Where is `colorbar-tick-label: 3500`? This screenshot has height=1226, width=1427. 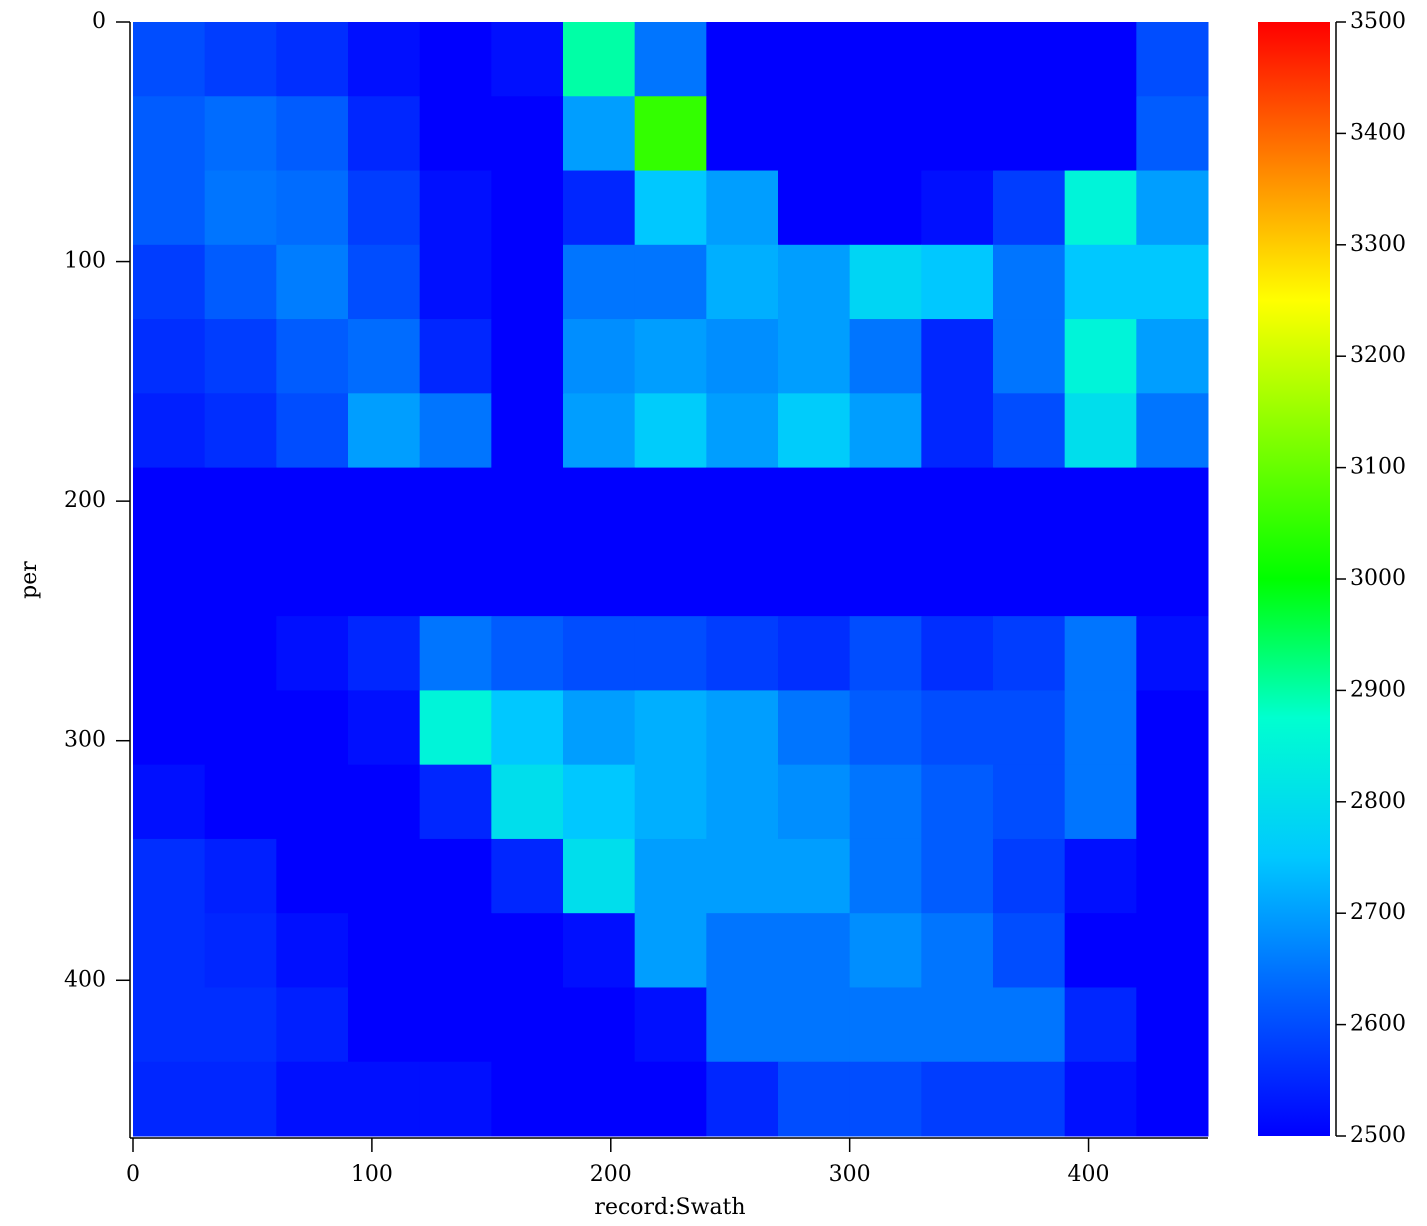 colorbar-tick-label: 3500 is located at coordinates (1378, 21).